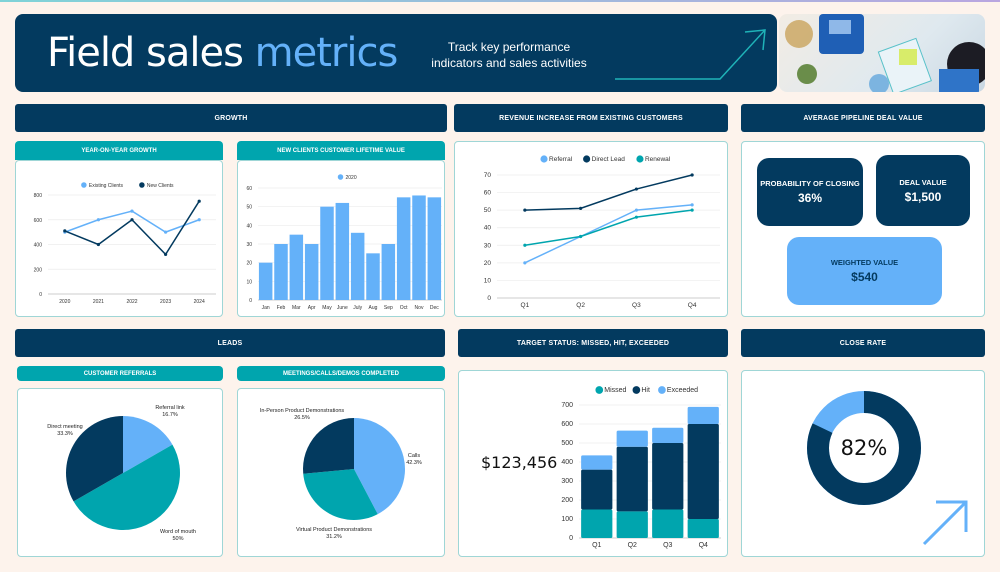 This screenshot has width=1000, height=572. Describe the element at coordinates (281, 308) in the screenshot. I see `x-tick-label: Feb` at that location.